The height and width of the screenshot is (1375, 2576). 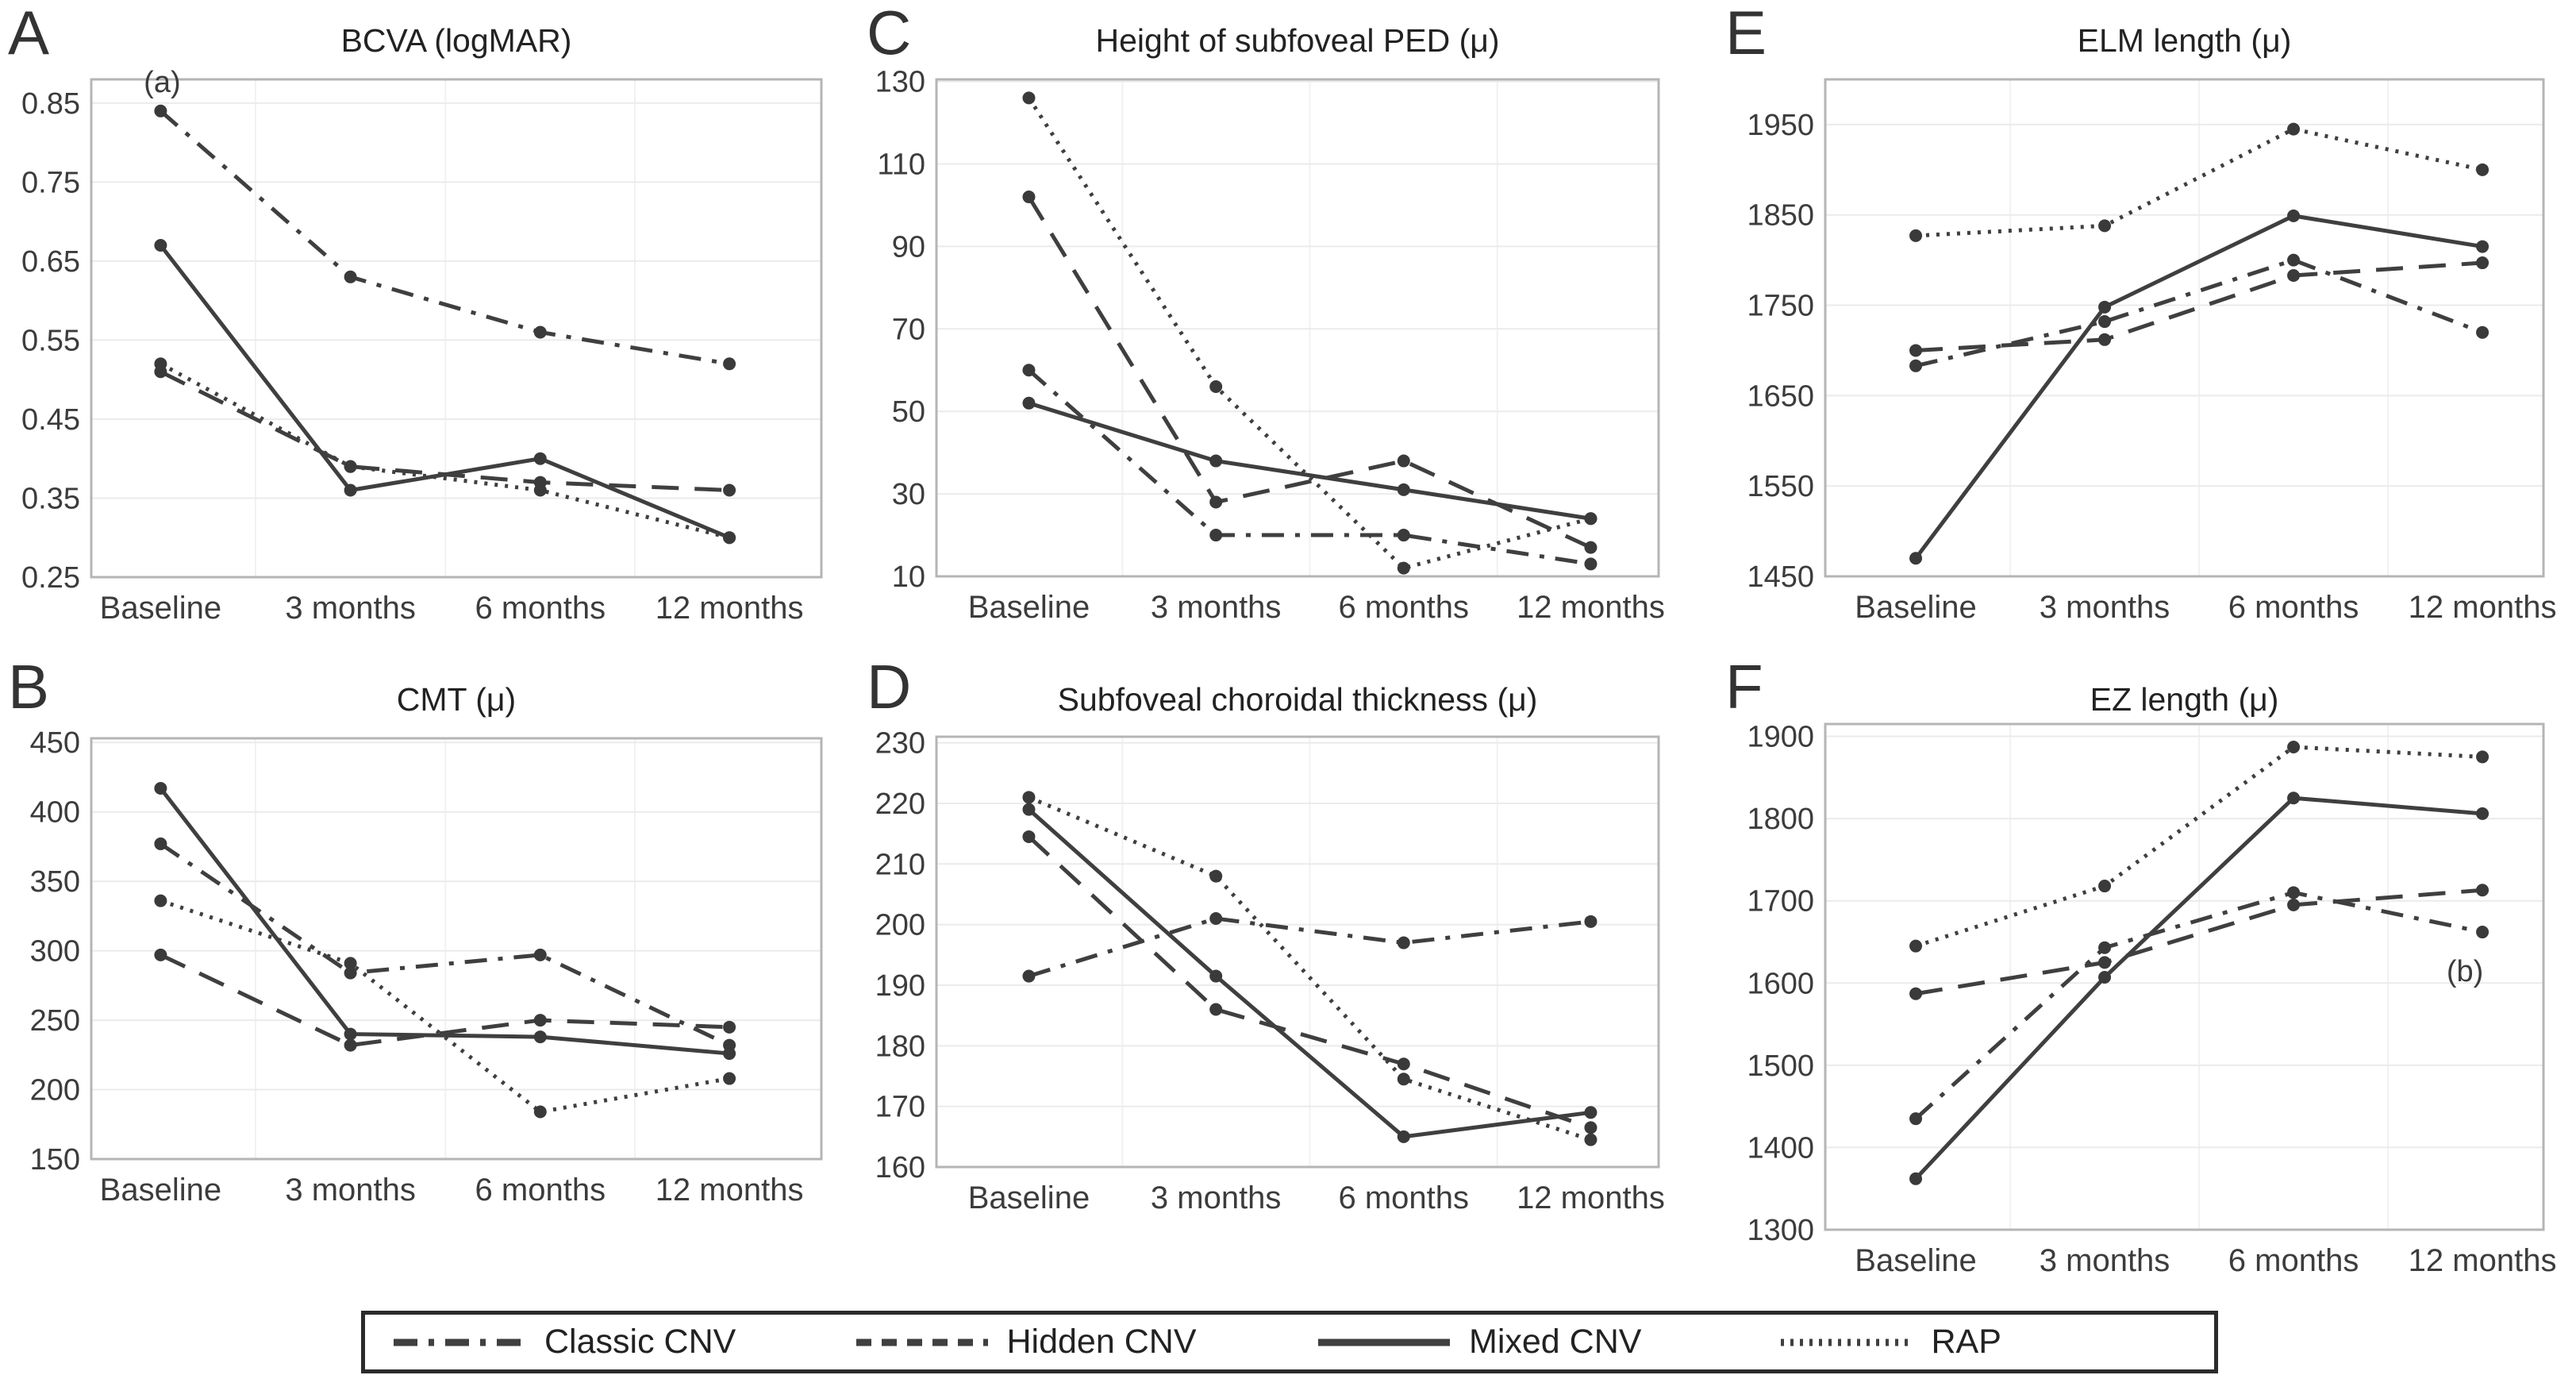 What do you see at coordinates (50, 578) in the screenshot?
I see `svg-text: 0.25` at bounding box center [50, 578].